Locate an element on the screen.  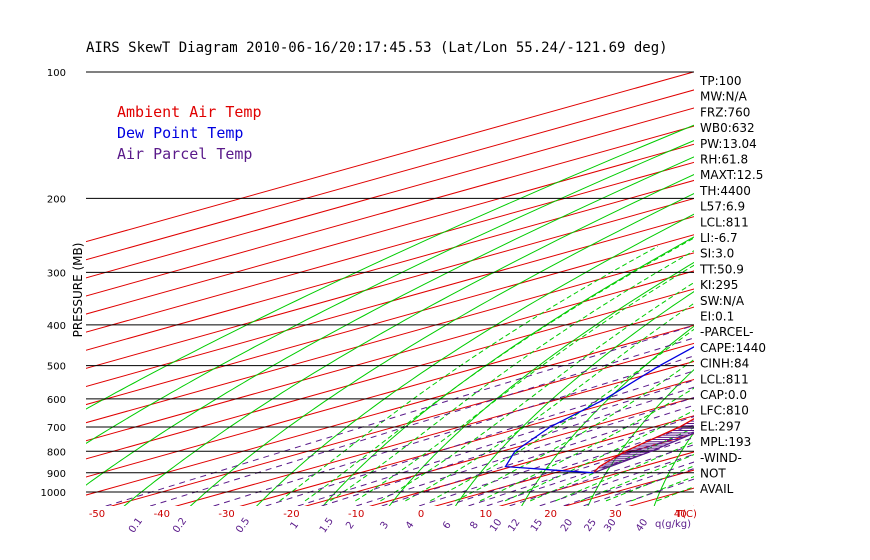
index-entry: PW:13.04 is located at coordinates (728, 144).